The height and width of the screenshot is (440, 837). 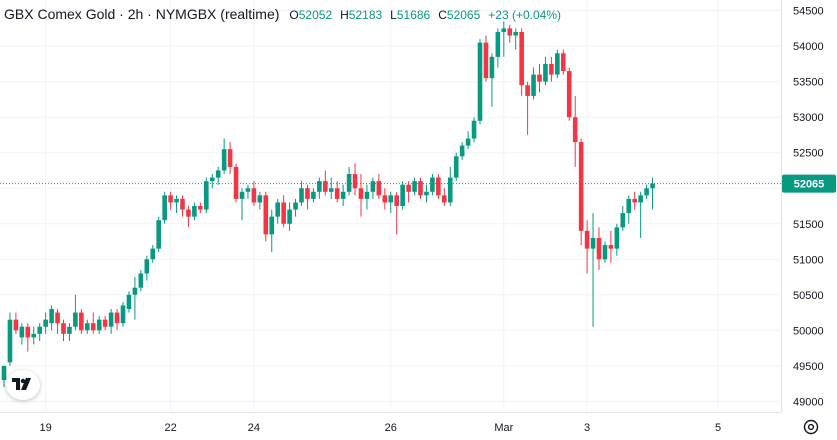 What do you see at coordinates (46, 428) in the screenshot?
I see `x-tick-label: 19` at bounding box center [46, 428].